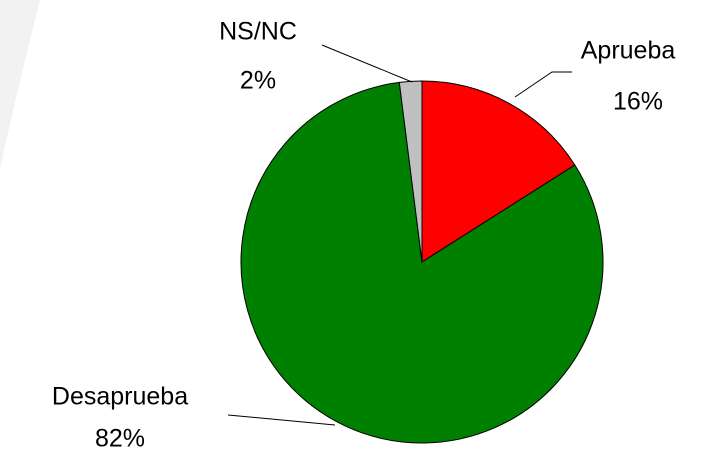  What do you see at coordinates (638, 102) in the screenshot?
I see `slice-value-label: 16%` at bounding box center [638, 102].